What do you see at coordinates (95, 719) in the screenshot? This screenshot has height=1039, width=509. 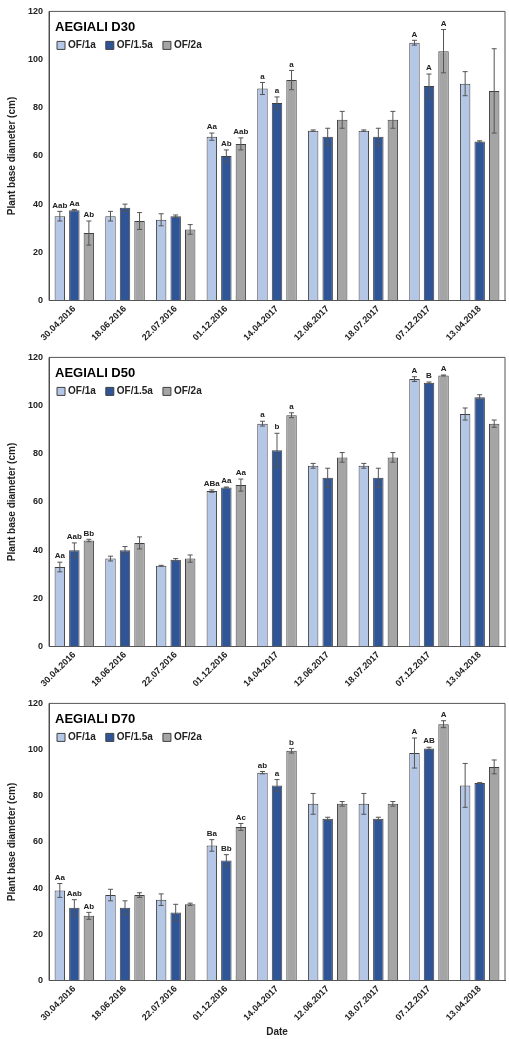 I see `text: AEGIALI D70` at bounding box center [95, 719].